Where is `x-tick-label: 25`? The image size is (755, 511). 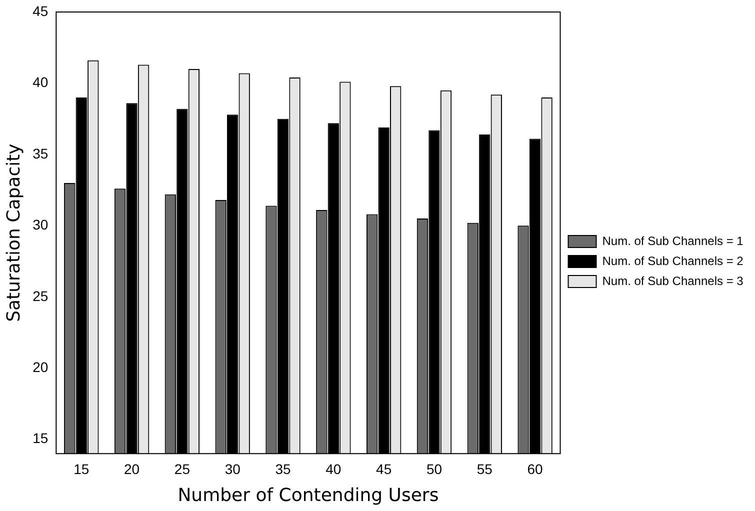 x-tick-label: 25 is located at coordinates (182, 468).